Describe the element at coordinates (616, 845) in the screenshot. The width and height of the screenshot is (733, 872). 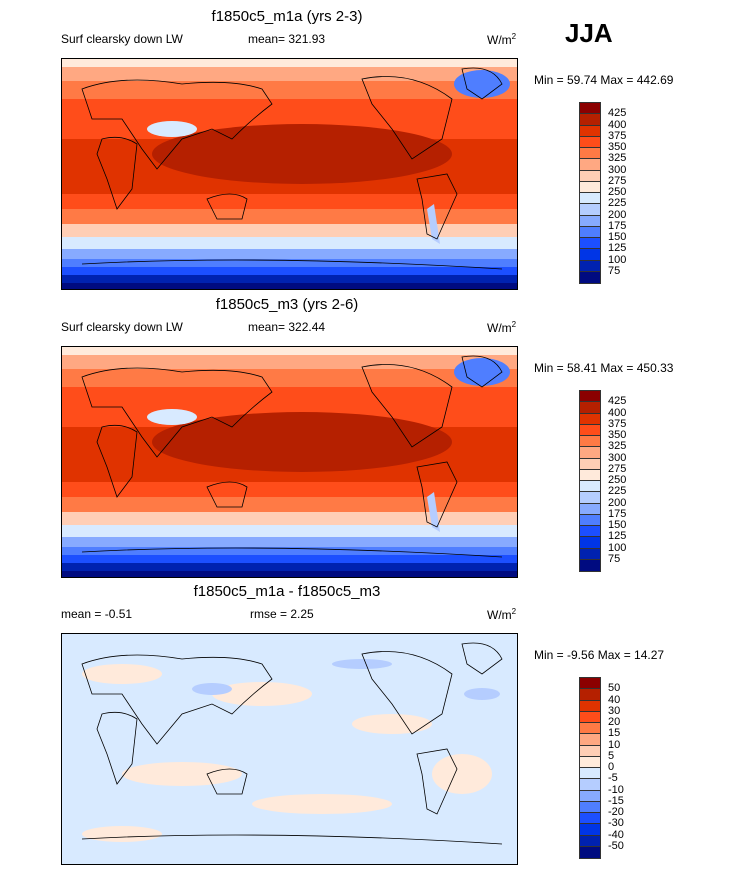
I see `colorbar-tick-label: -50` at that location.